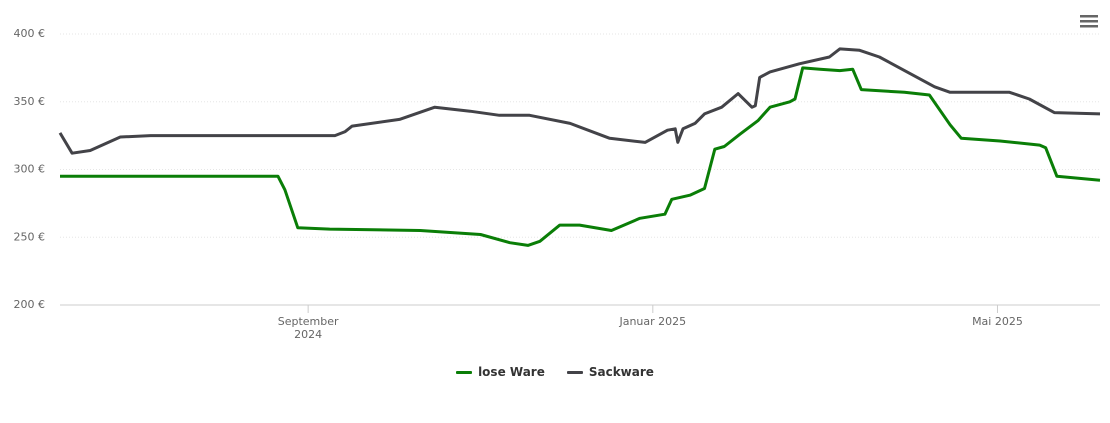  Describe the element at coordinates (1089, 21) in the screenshot. I see `menu-button` at that location.